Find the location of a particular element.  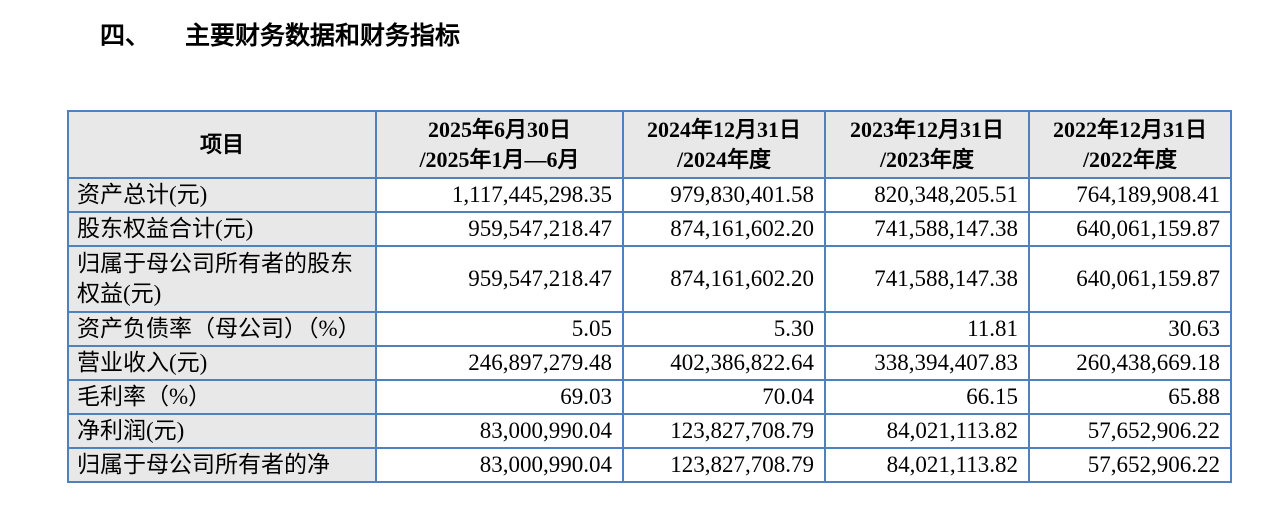

cell-value: 30.63 is located at coordinates (1130, 329).